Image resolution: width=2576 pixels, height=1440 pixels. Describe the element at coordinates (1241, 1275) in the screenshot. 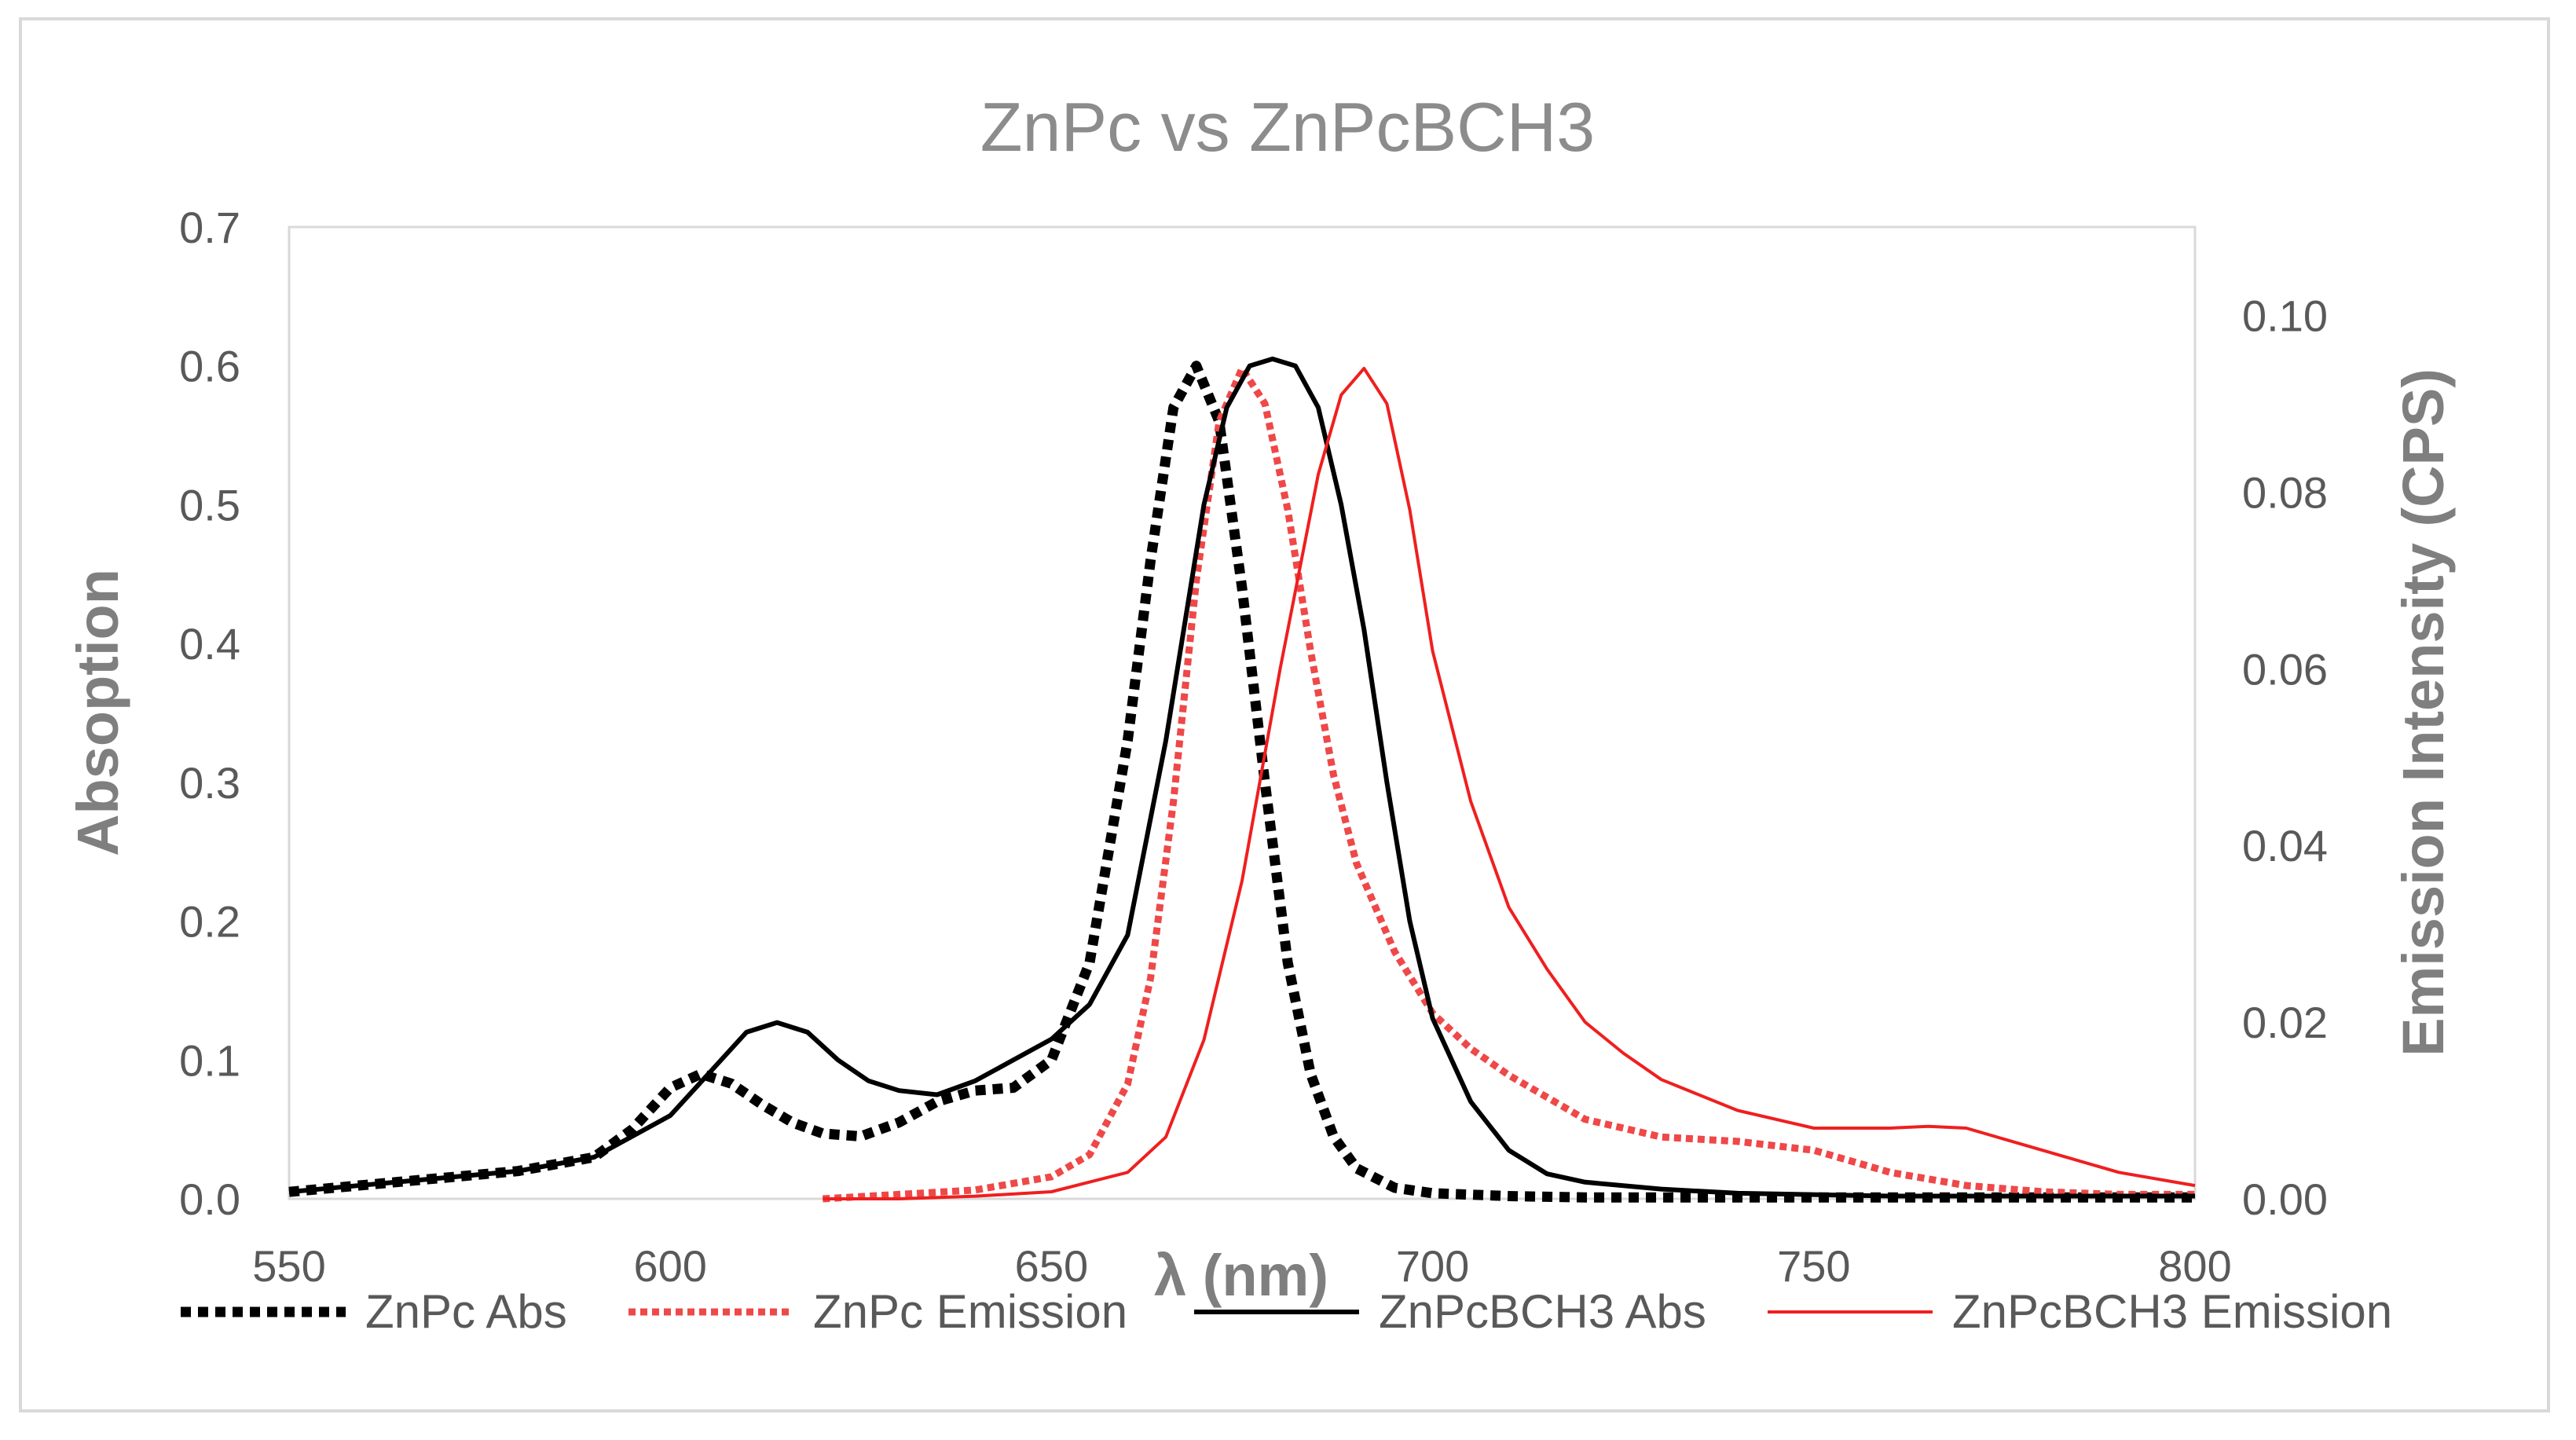

I see `x-axis-title: λ (nm)` at that location.